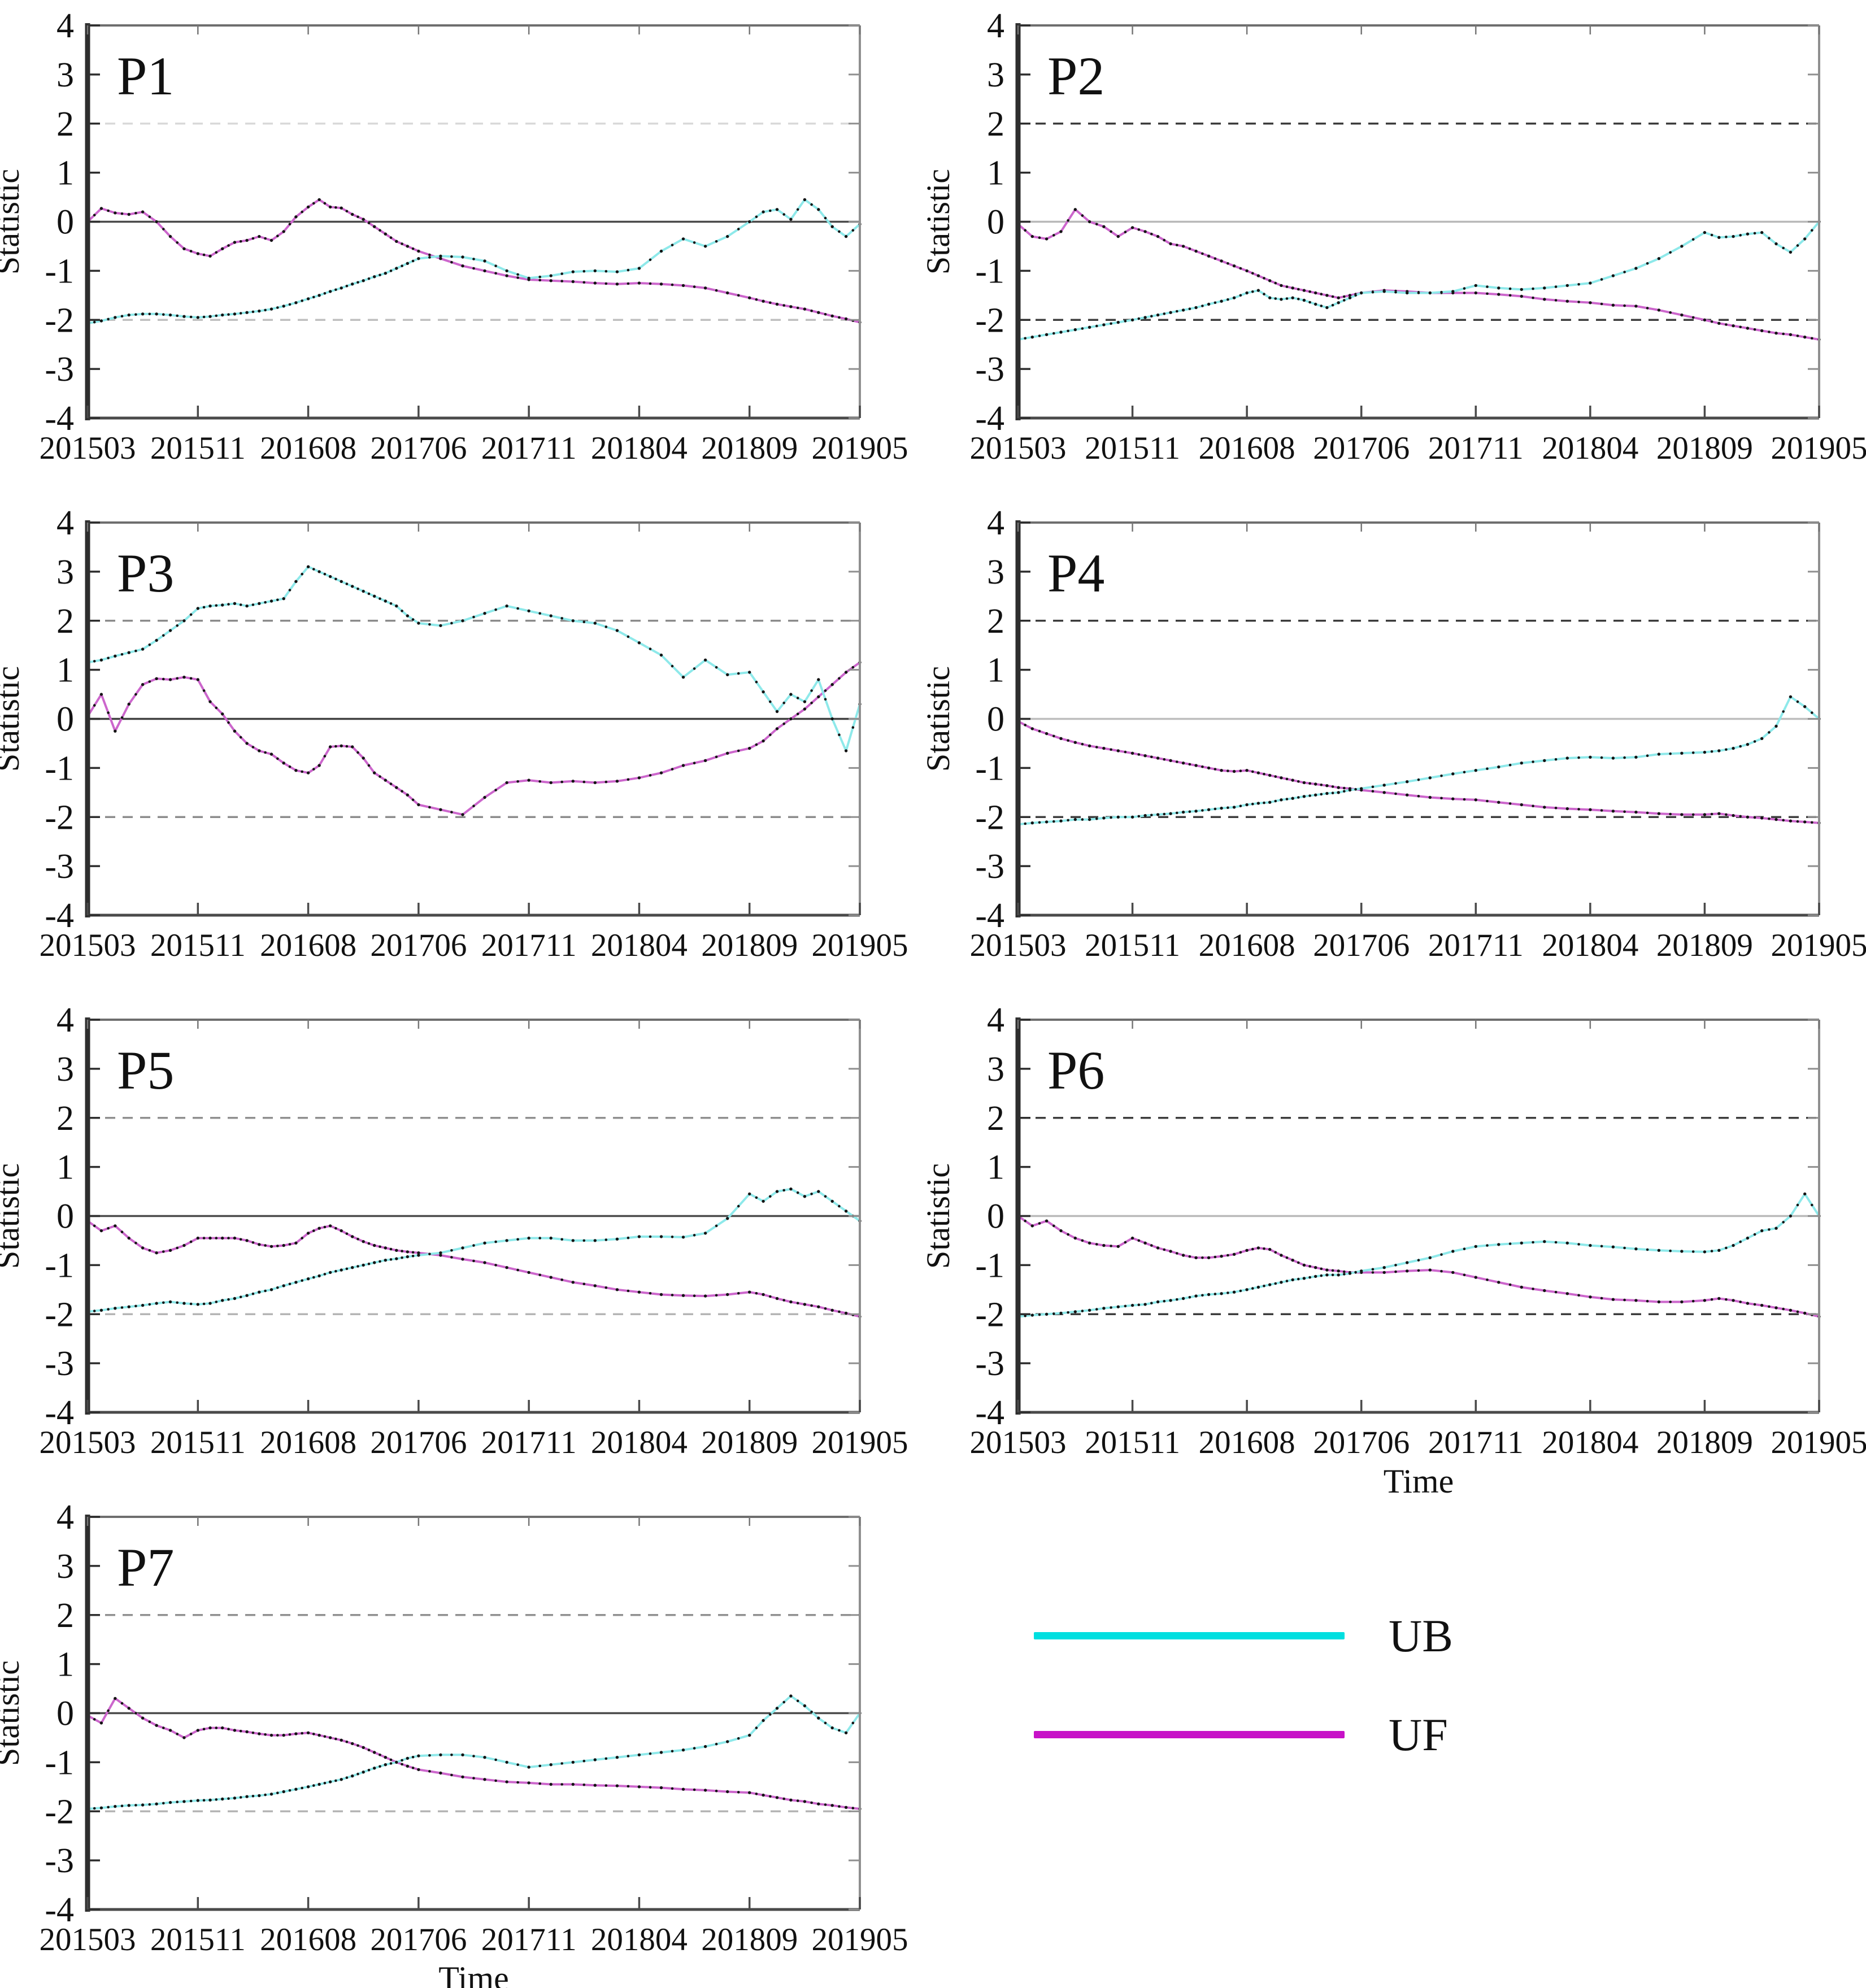 Image resolution: width=1866 pixels, height=1988 pixels. I want to click on panel-title: P7, so click(145, 1567).